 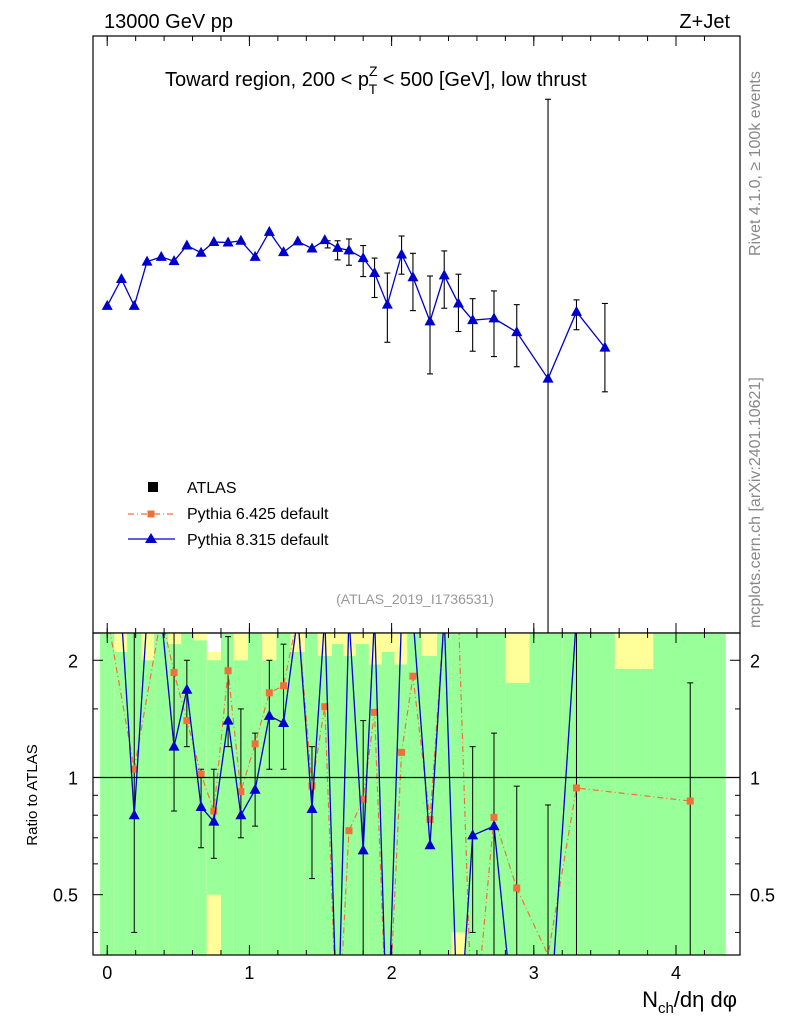 I want to click on legend-py8-marker, so click(x=151, y=538).